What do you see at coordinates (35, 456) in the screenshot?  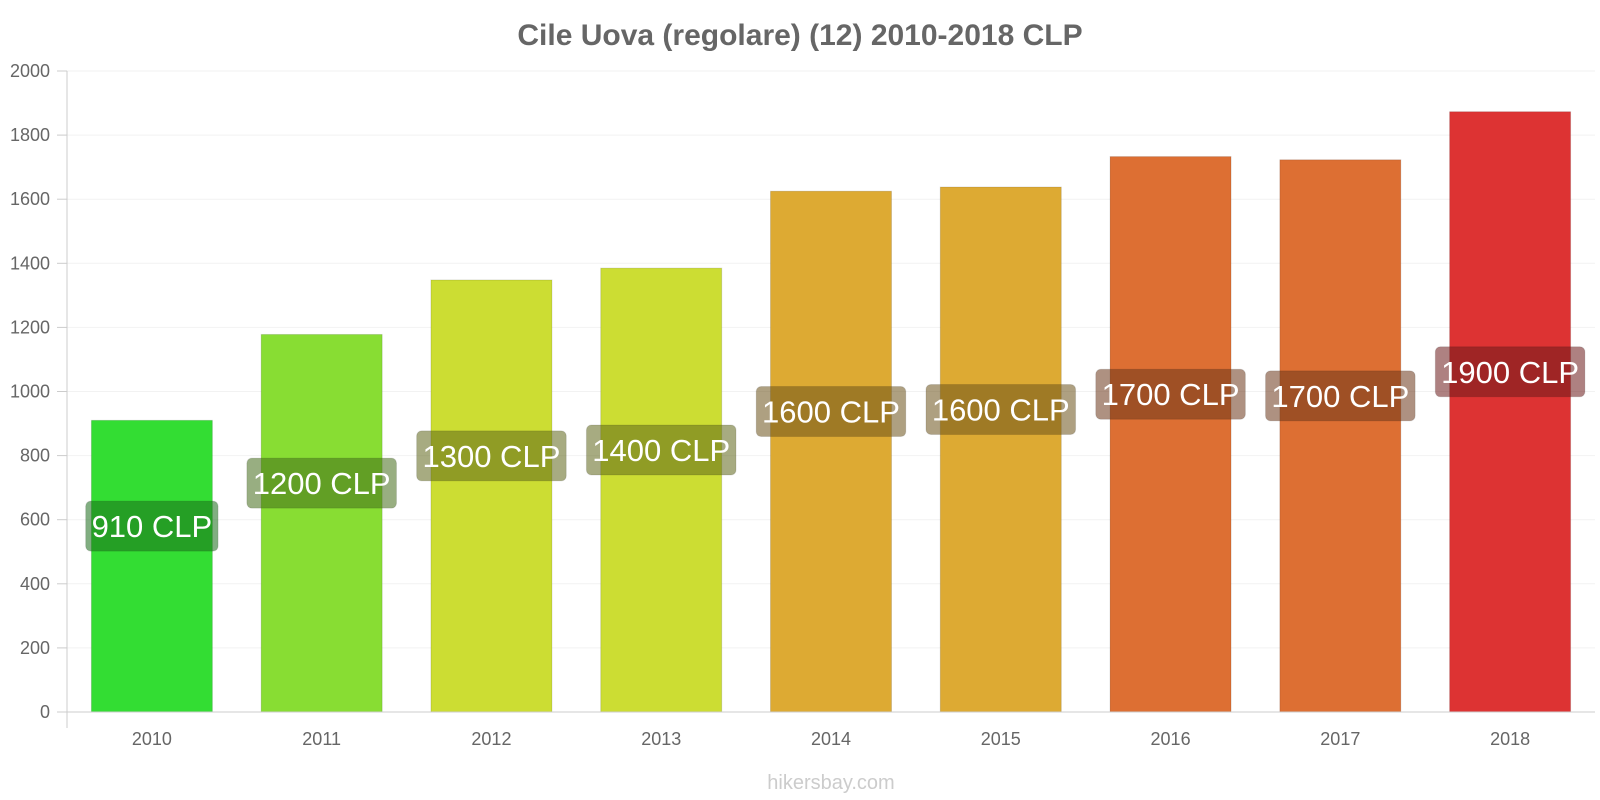 I see `y-tick-label: 800` at bounding box center [35, 456].